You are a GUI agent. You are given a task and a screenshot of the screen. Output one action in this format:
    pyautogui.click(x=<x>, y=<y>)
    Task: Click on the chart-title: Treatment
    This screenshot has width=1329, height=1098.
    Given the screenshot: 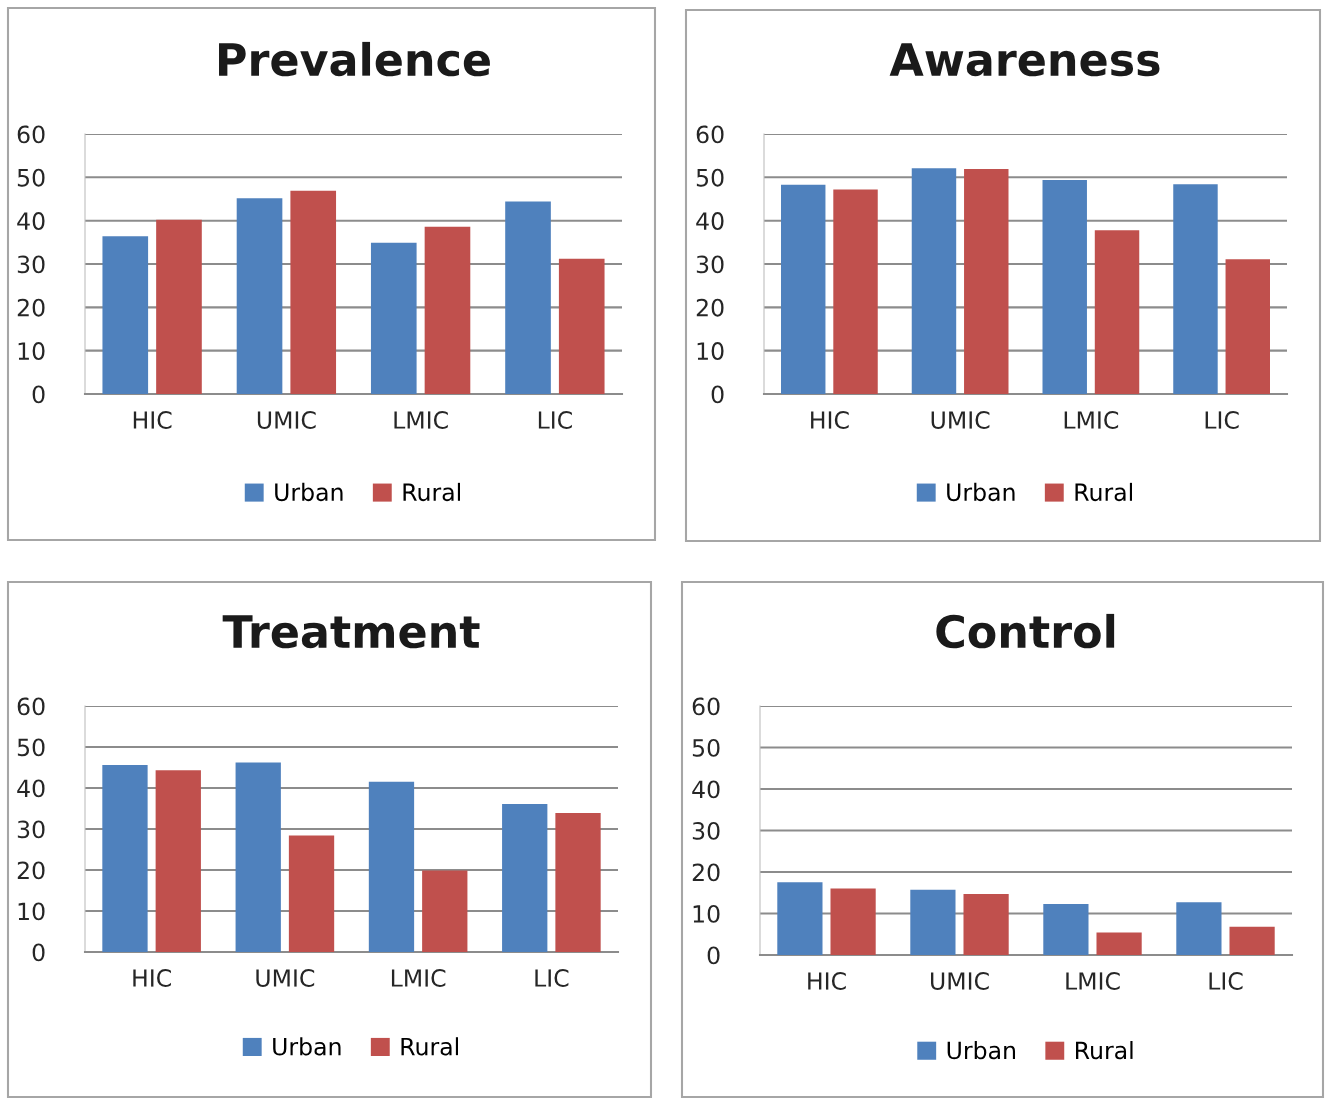 What is the action you would take?
    pyautogui.click(x=351, y=632)
    